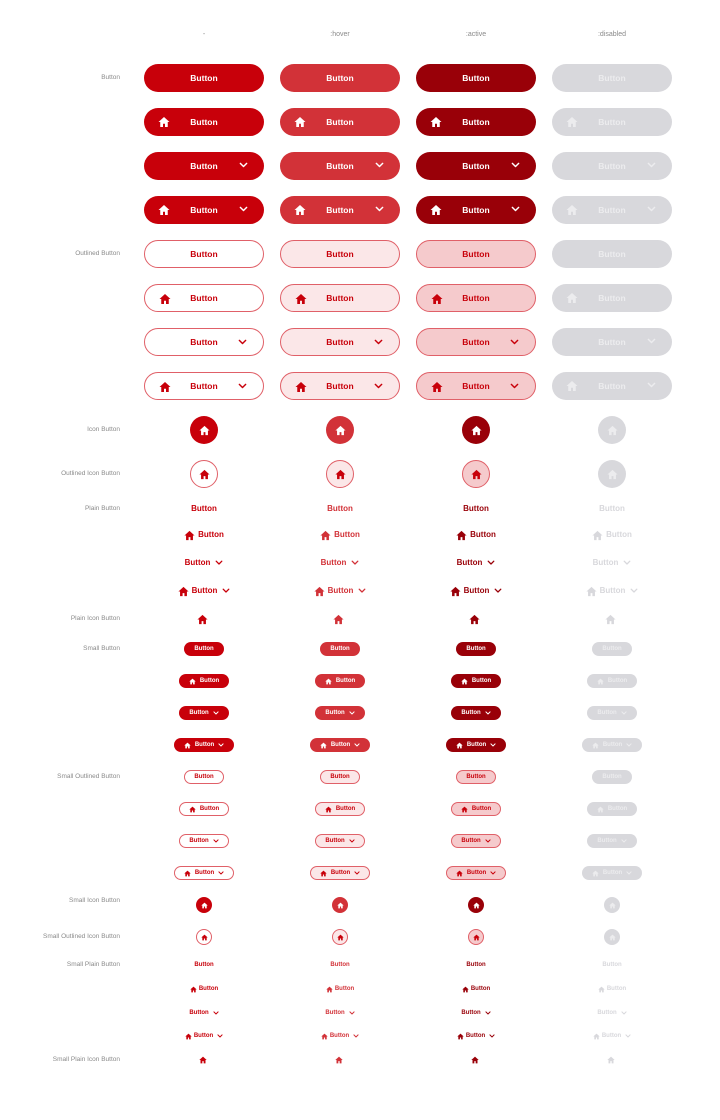  What do you see at coordinates (340, 430) in the screenshot?
I see `icon-button-hover` at bounding box center [340, 430].